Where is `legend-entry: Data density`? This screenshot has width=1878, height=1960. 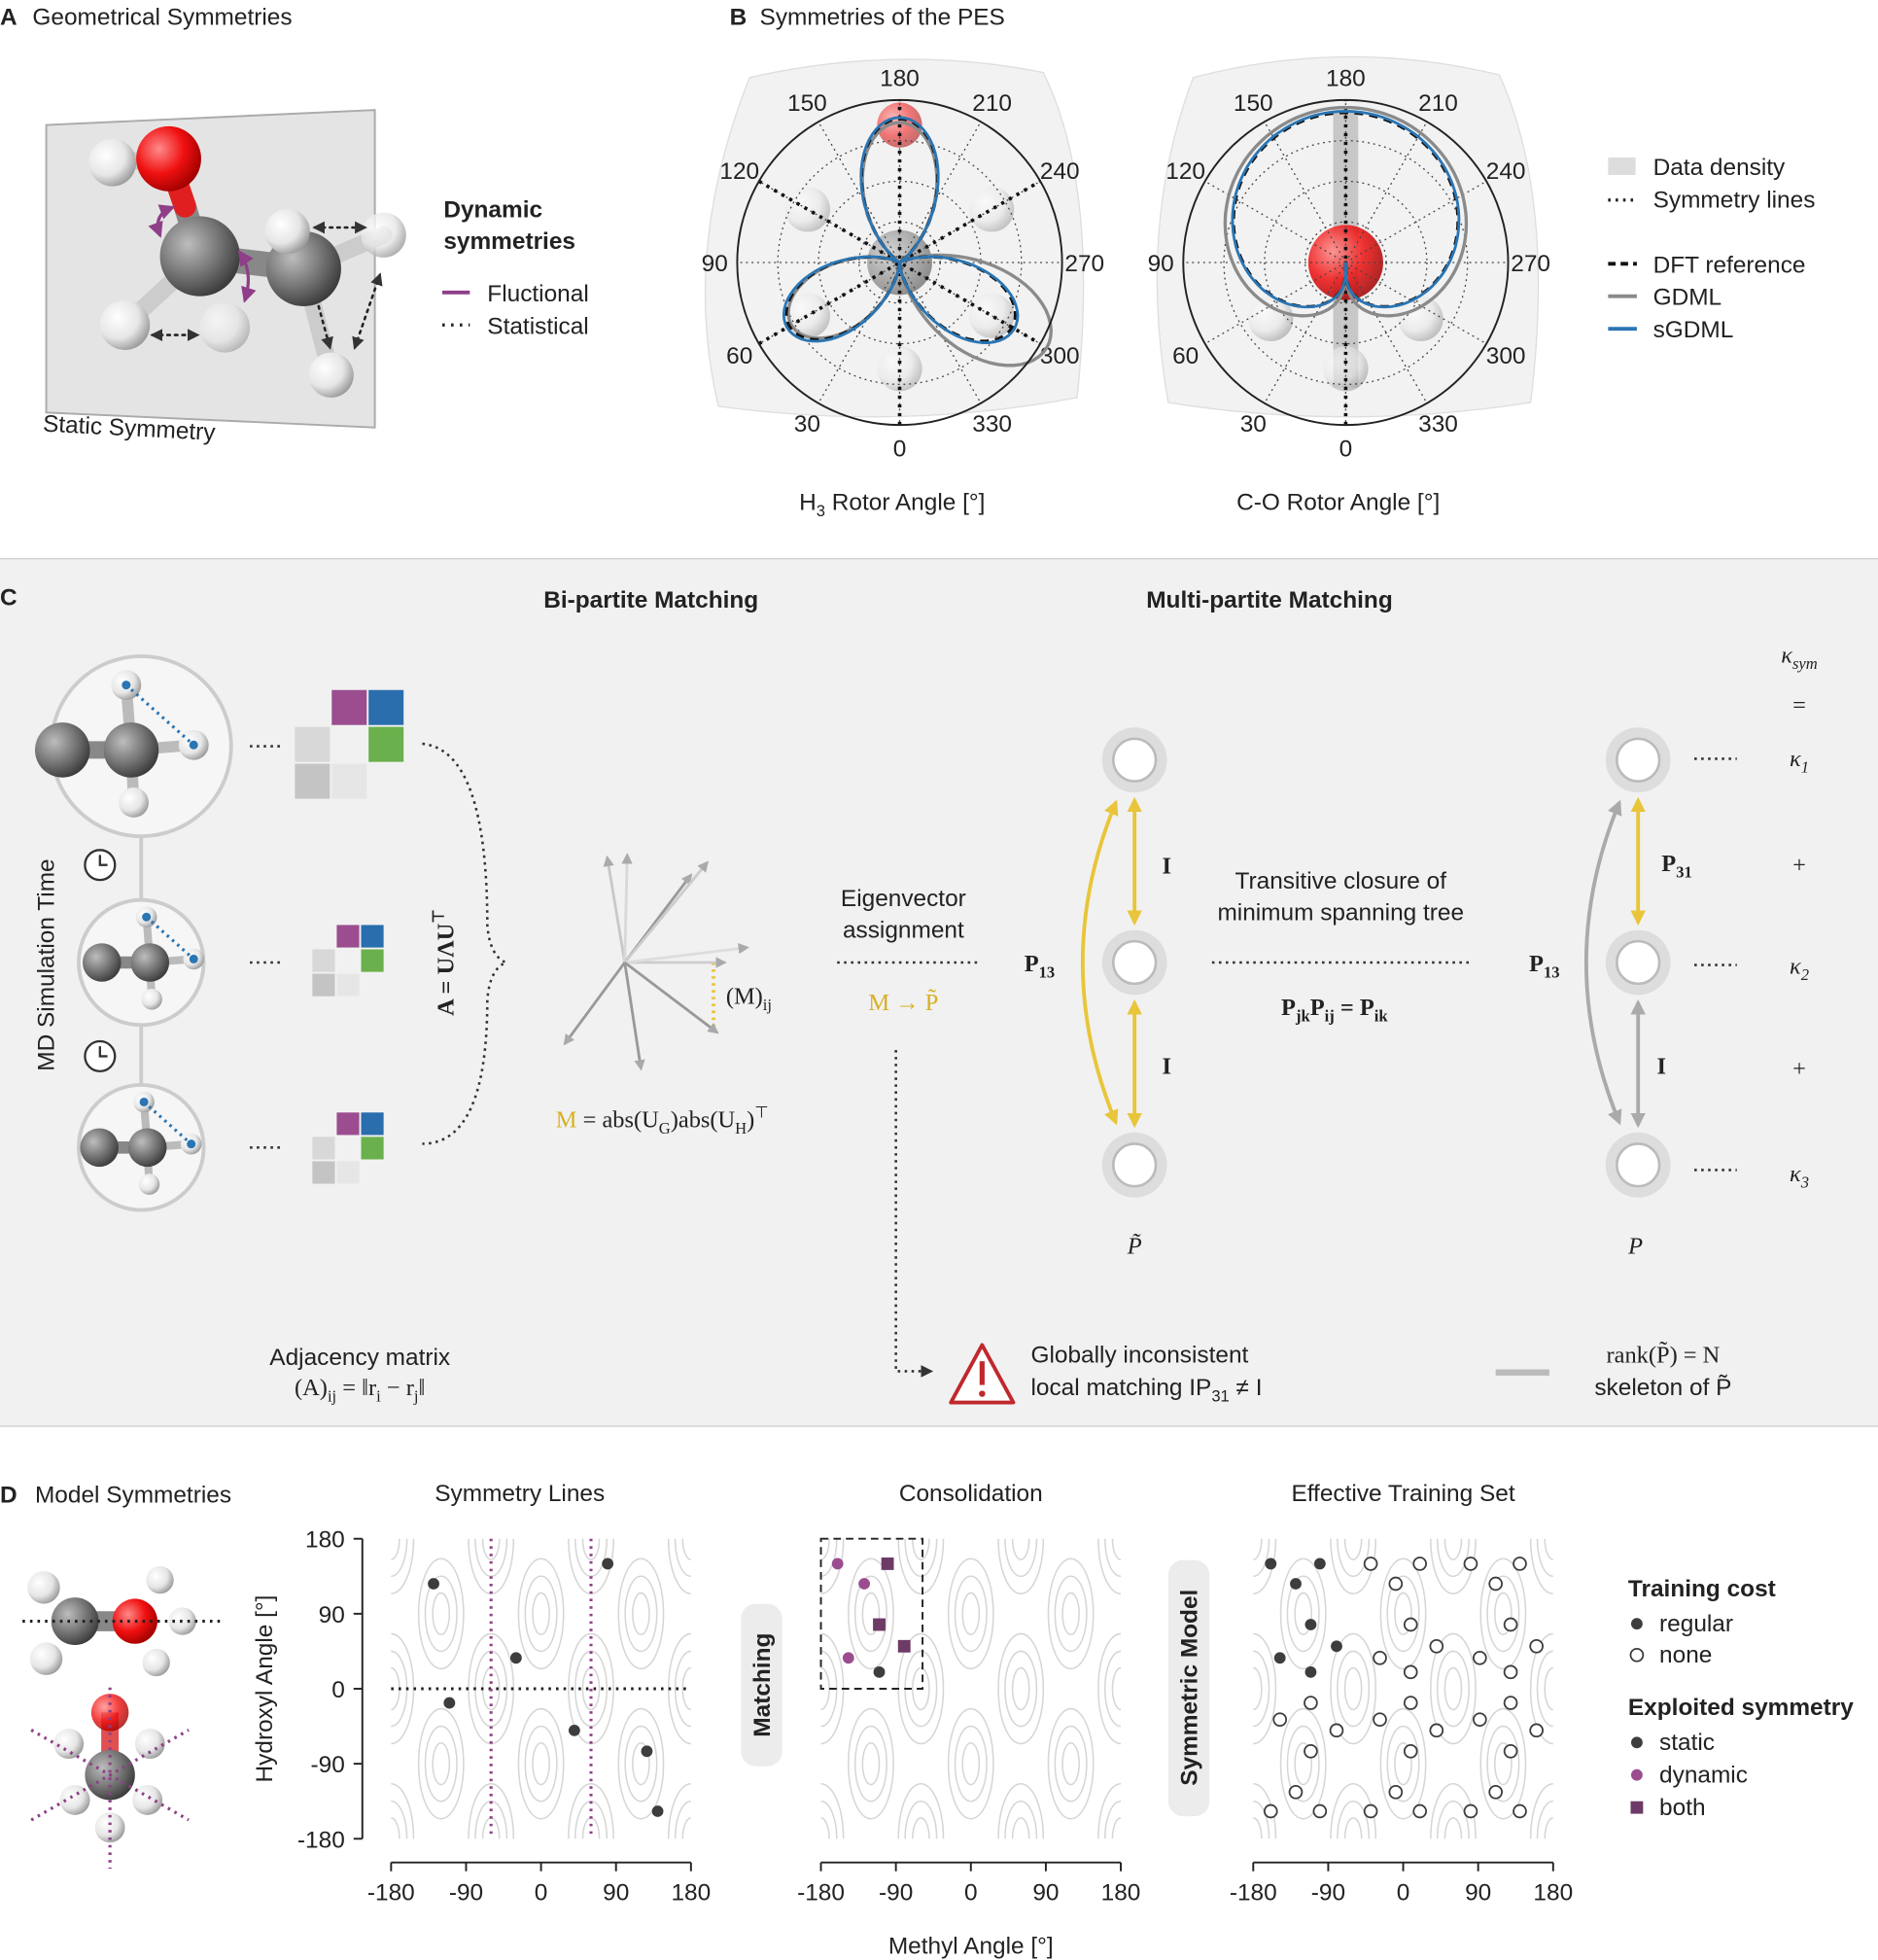 legend-entry: Data density is located at coordinates (1720, 168).